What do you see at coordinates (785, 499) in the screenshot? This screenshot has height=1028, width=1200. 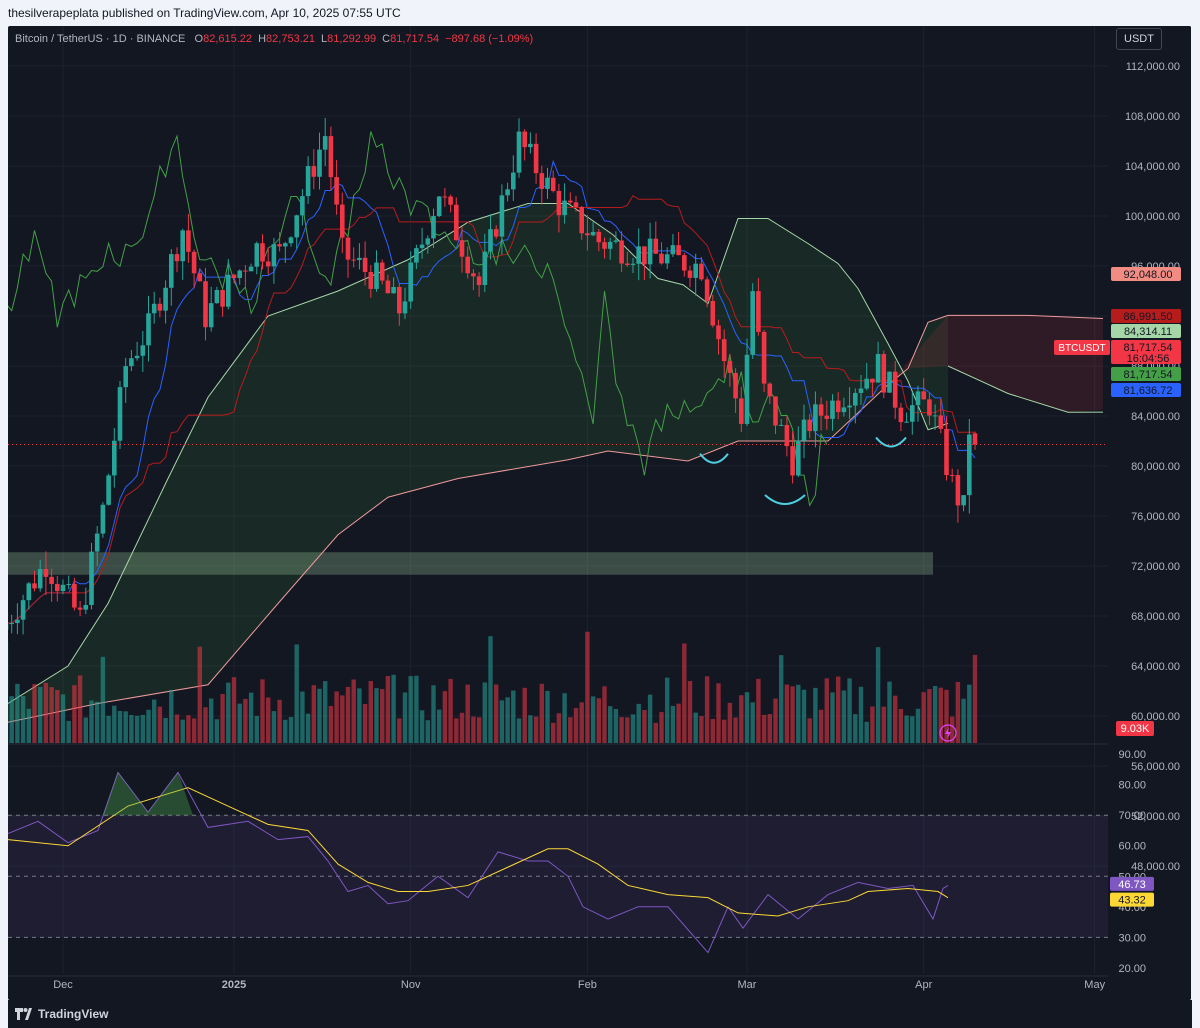 I see `pattern-arc` at bounding box center [785, 499].